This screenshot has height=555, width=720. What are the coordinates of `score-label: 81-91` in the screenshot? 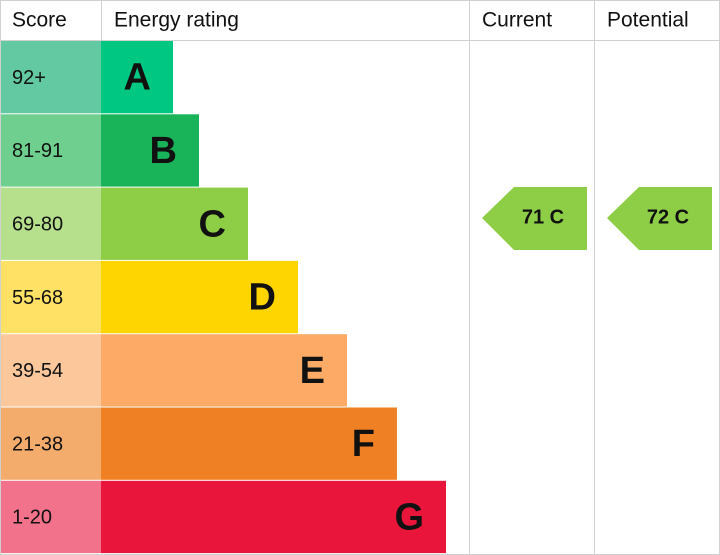 It's located at (37, 151).